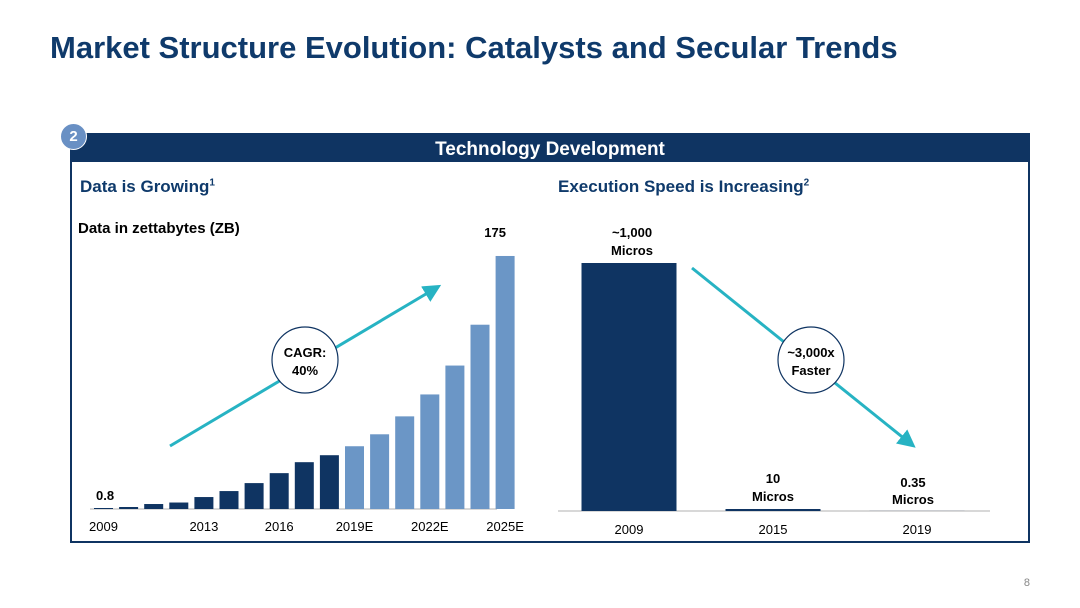 The width and height of the screenshot is (1080, 608). I want to click on data-bar-2011, so click(154, 506).